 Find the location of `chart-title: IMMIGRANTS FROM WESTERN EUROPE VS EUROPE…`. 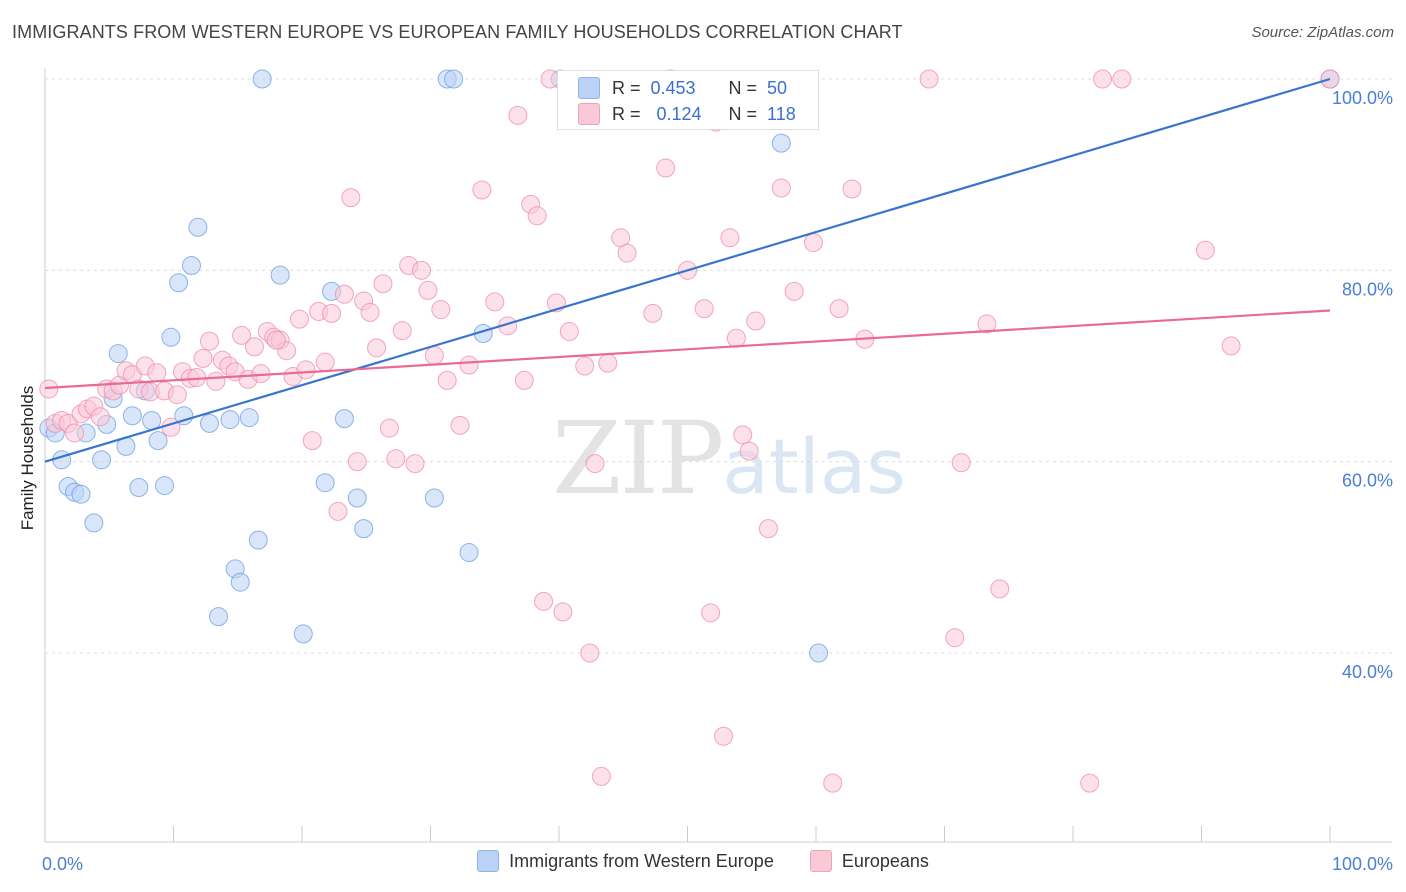

chart-title: IMMIGRANTS FROM WESTERN EUROPE VS EUROPE… is located at coordinates (457, 32).